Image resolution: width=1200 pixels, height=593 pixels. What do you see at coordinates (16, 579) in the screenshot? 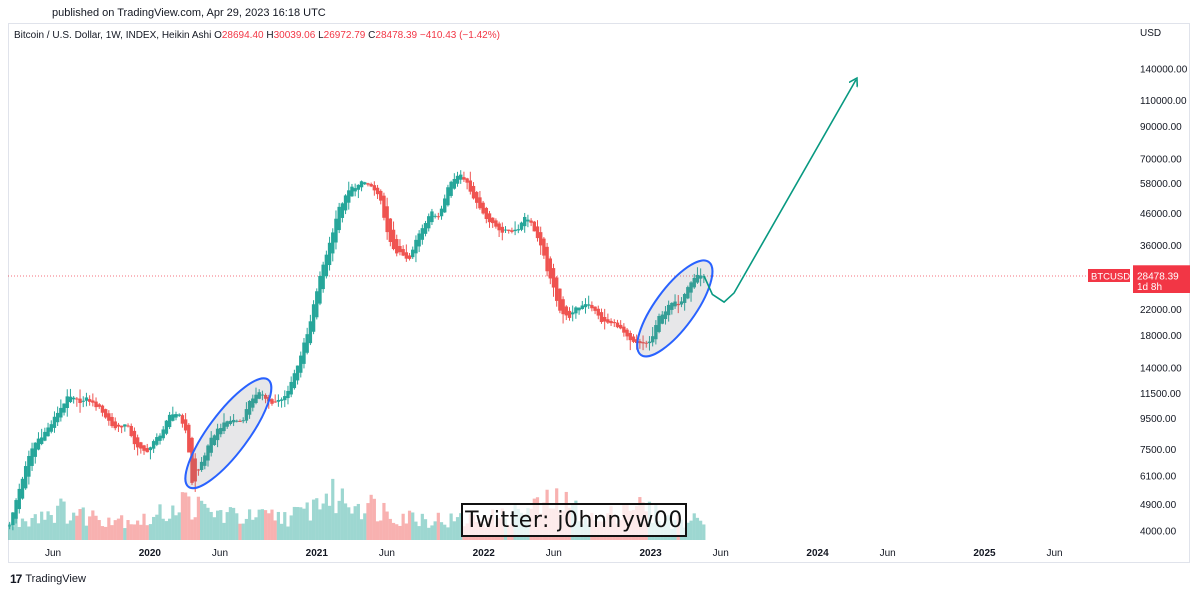
I see `tradingview-mark-icon: 17` at bounding box center [16, 579].